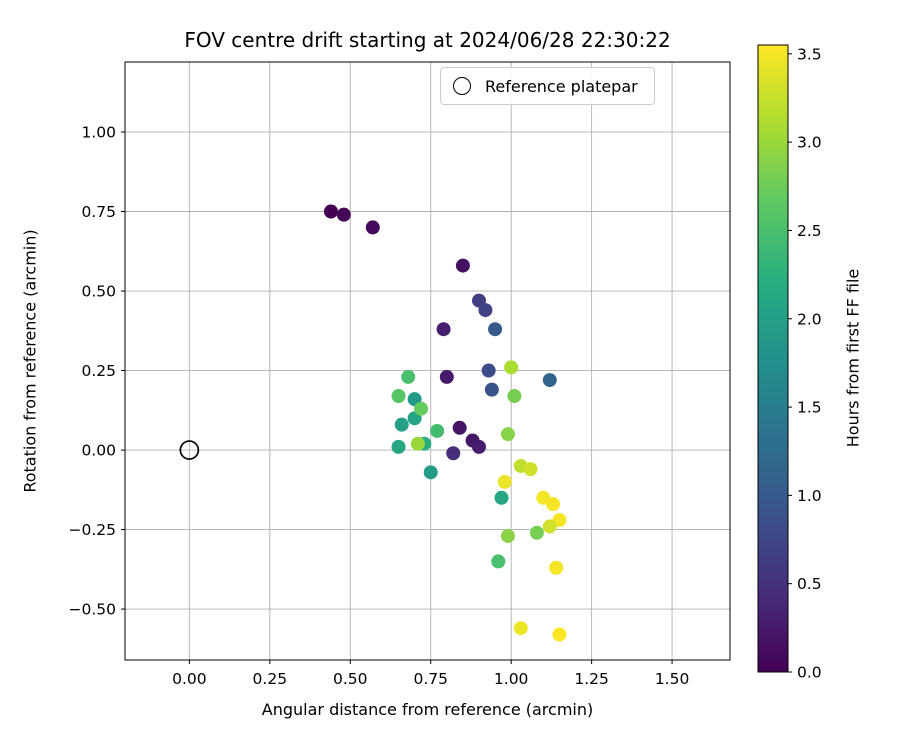  Describe the element at coordinates (93, 530) in the screenshot. I see `y-tick-label: −0.25` at that location.